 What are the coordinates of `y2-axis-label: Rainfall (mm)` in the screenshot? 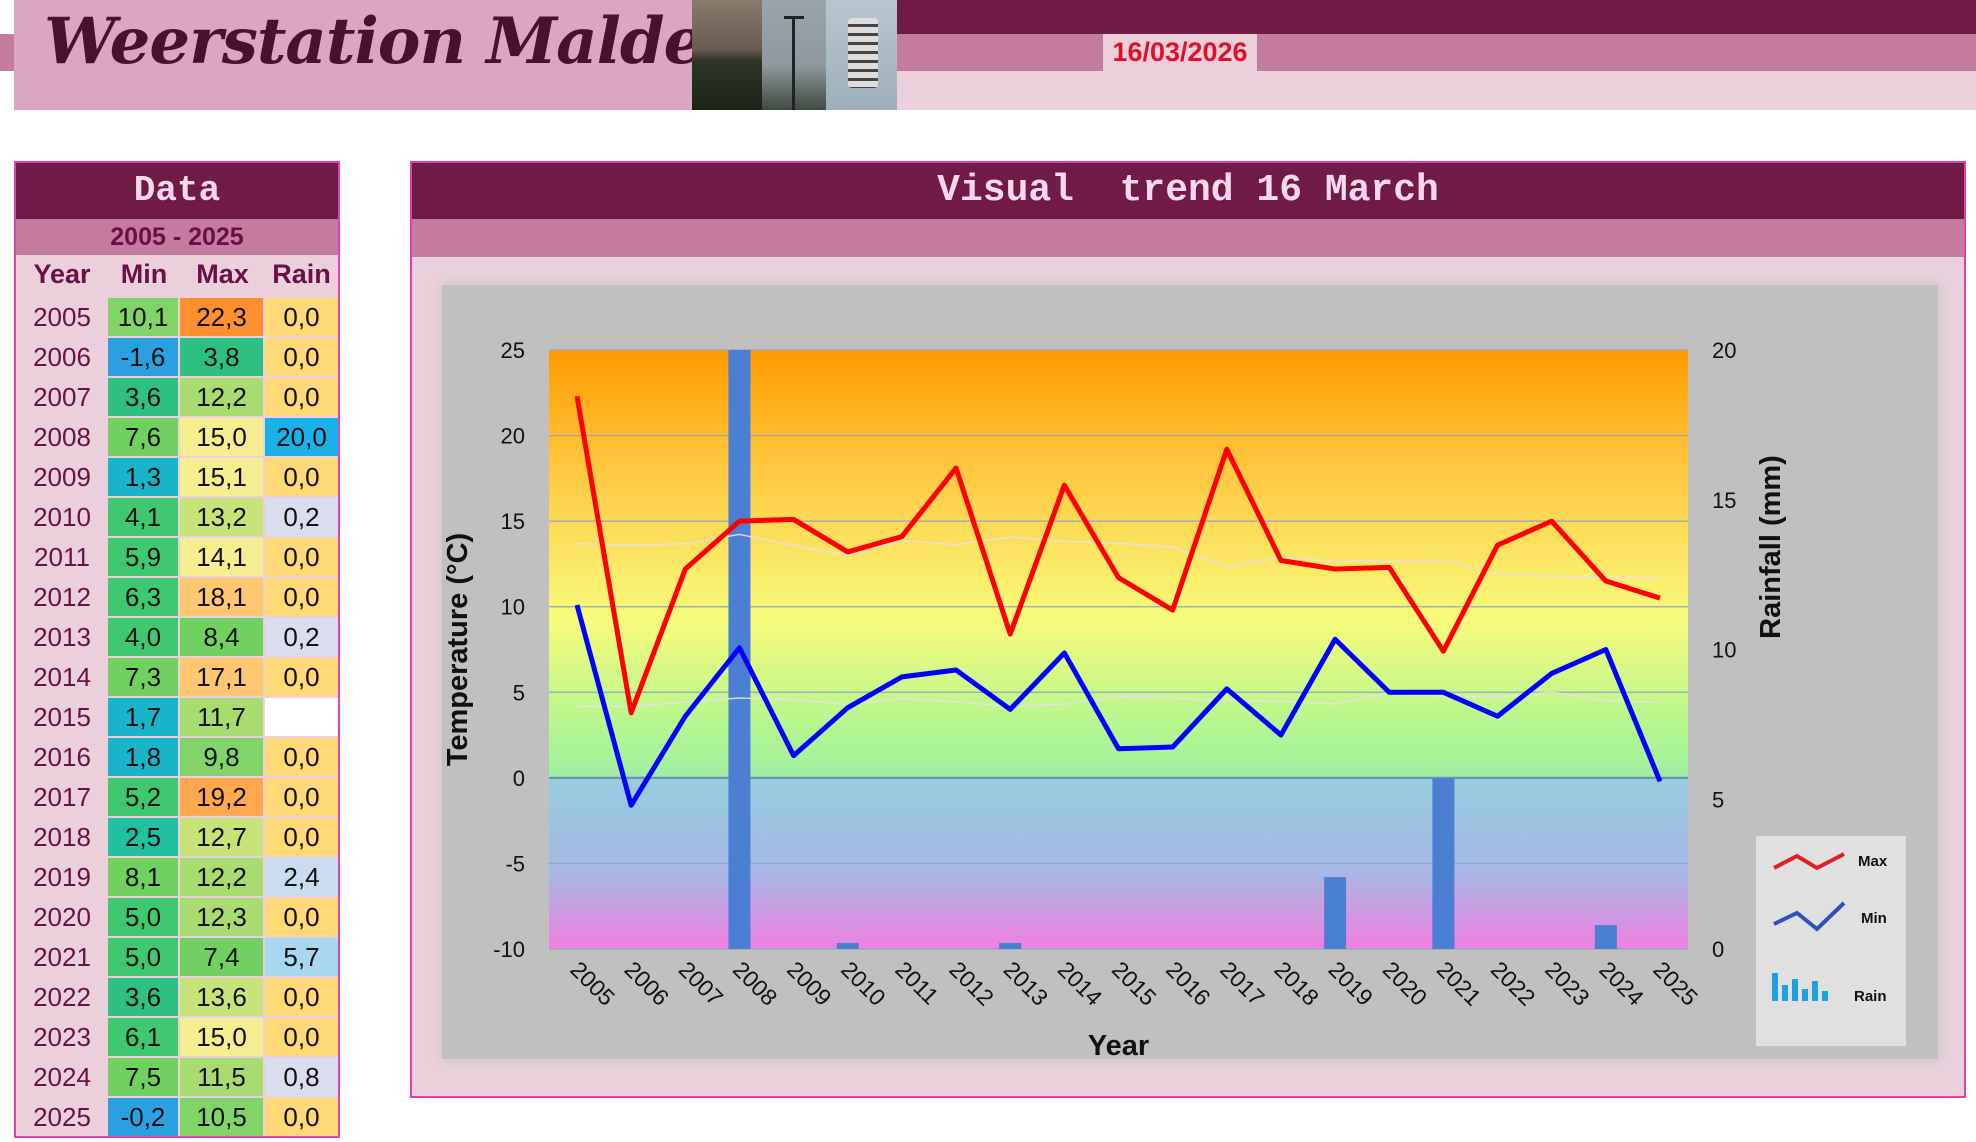 It's located at (1771, 547).